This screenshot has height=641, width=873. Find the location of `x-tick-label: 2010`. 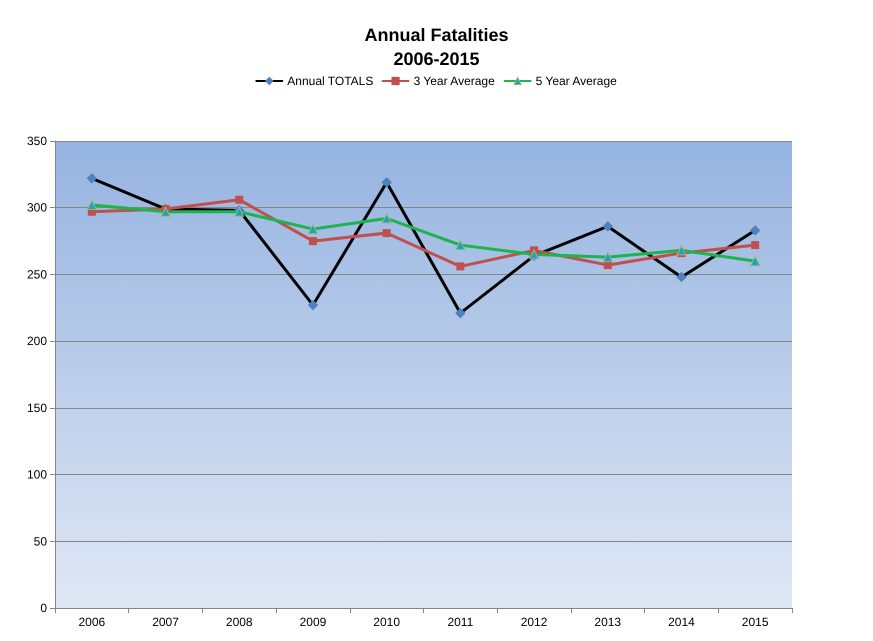

x-tick-label: 2010 is located at coordinates (386, 622).